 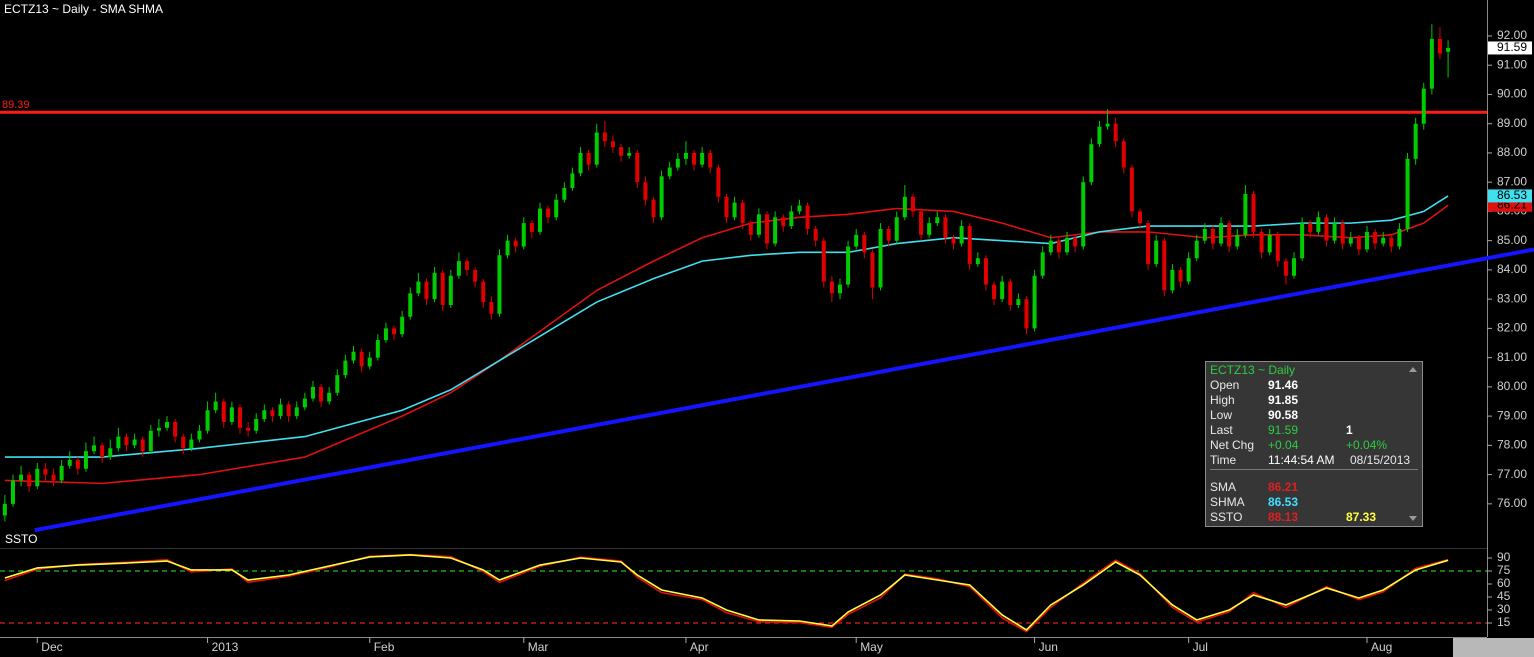 I want to click on y-tick-label: 79.00, so click(x=1512, y=415).